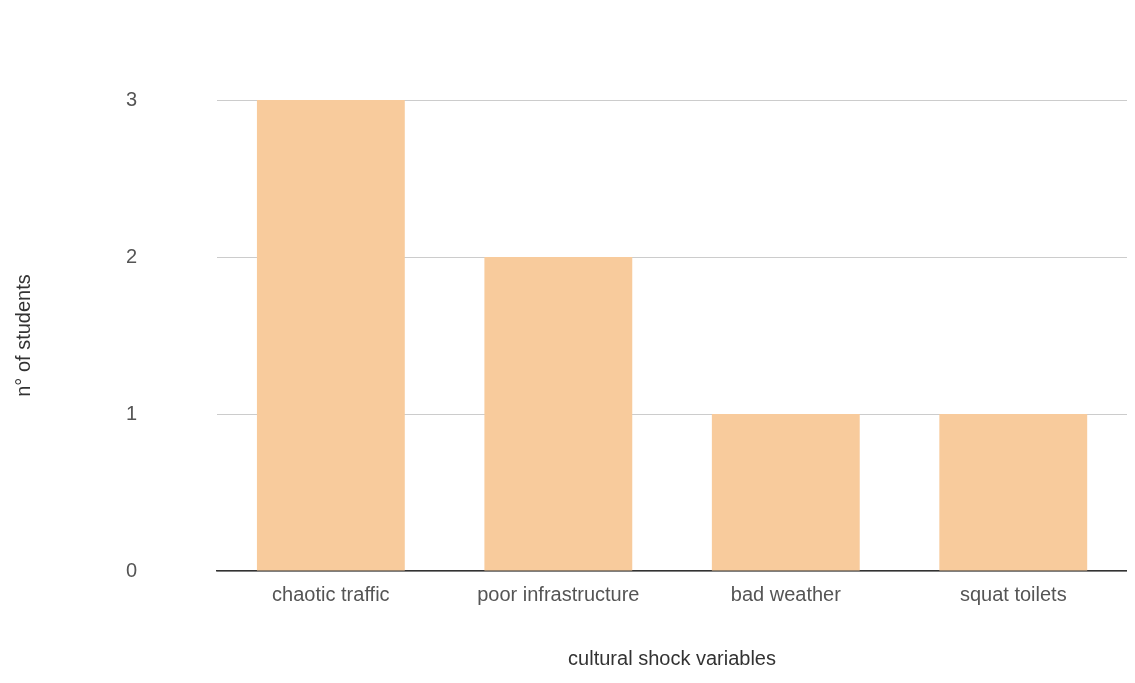 The width and height of the screenshot is (1135, 683). What do you see at coordinates (132, 569) in the screenshot?
I see `y-tick-label: 0` at bounding box center [132, 569].